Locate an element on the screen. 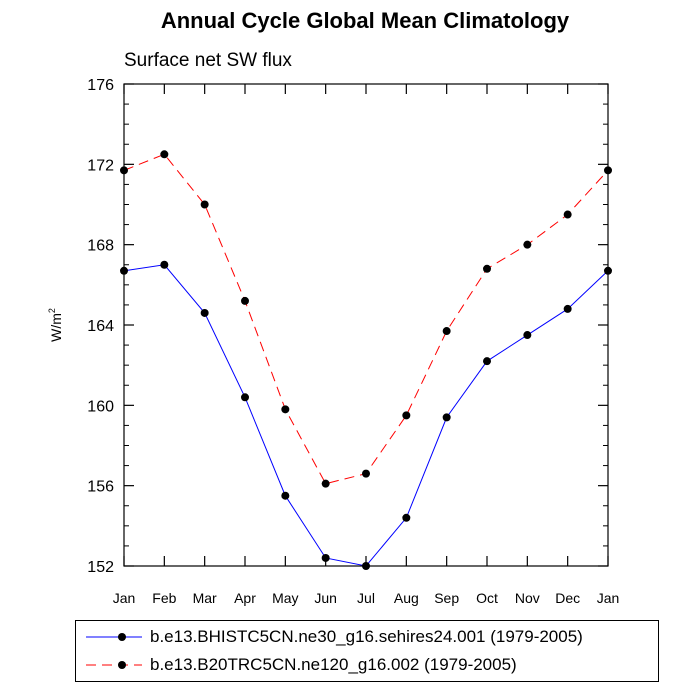  y-axis-label-base: W/m is located at coordinates (56, 327).